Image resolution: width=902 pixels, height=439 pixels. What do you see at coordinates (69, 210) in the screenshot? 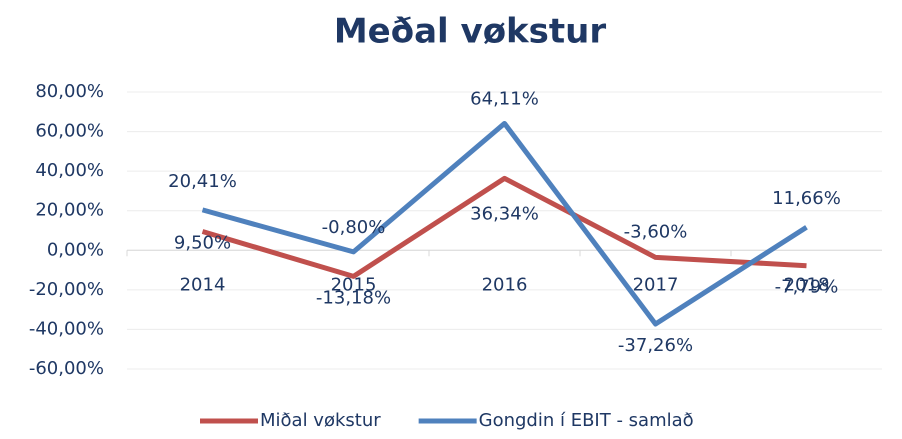
I see `y-tick-label: 20,00%` at bounding box center [69, 210].